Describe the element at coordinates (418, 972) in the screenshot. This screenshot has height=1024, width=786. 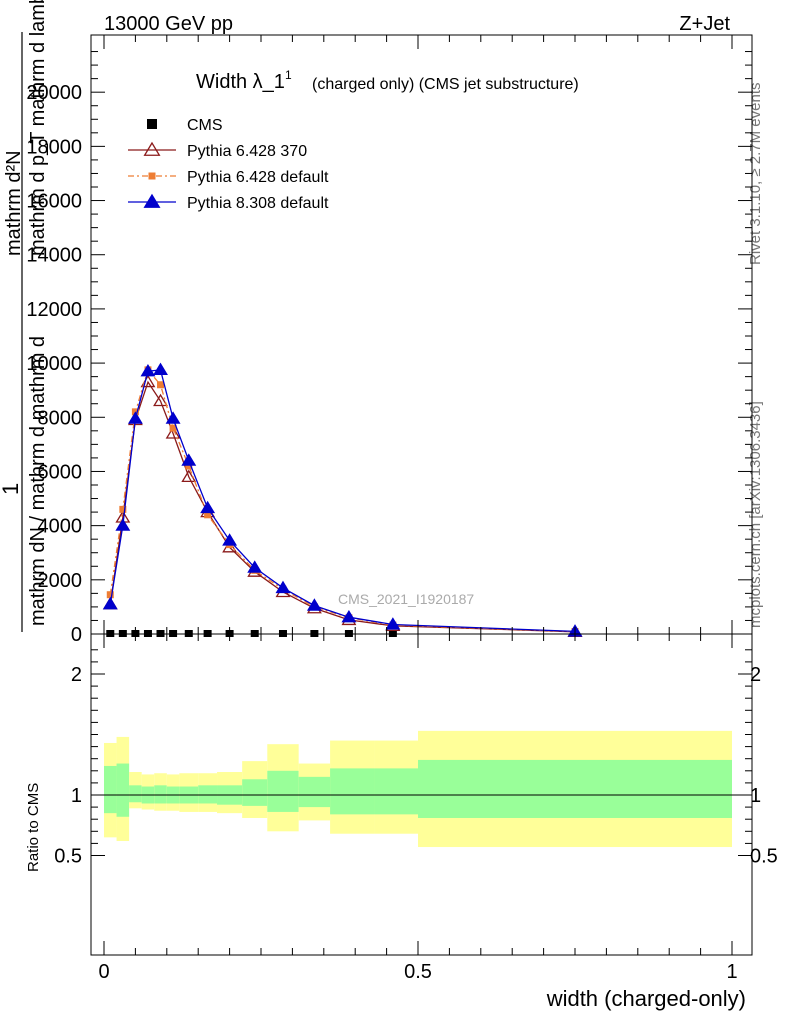
I see `xtick-label: 0.5` at that location.